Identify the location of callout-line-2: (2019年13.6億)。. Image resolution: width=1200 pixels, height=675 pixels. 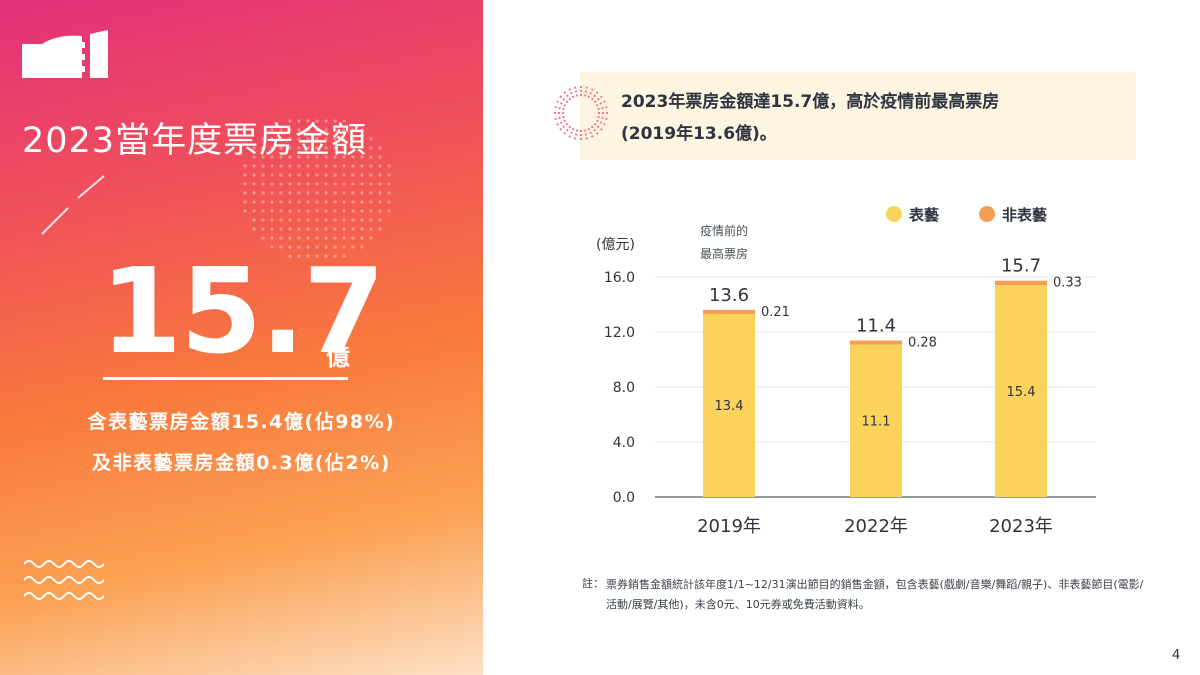
(699, 134).